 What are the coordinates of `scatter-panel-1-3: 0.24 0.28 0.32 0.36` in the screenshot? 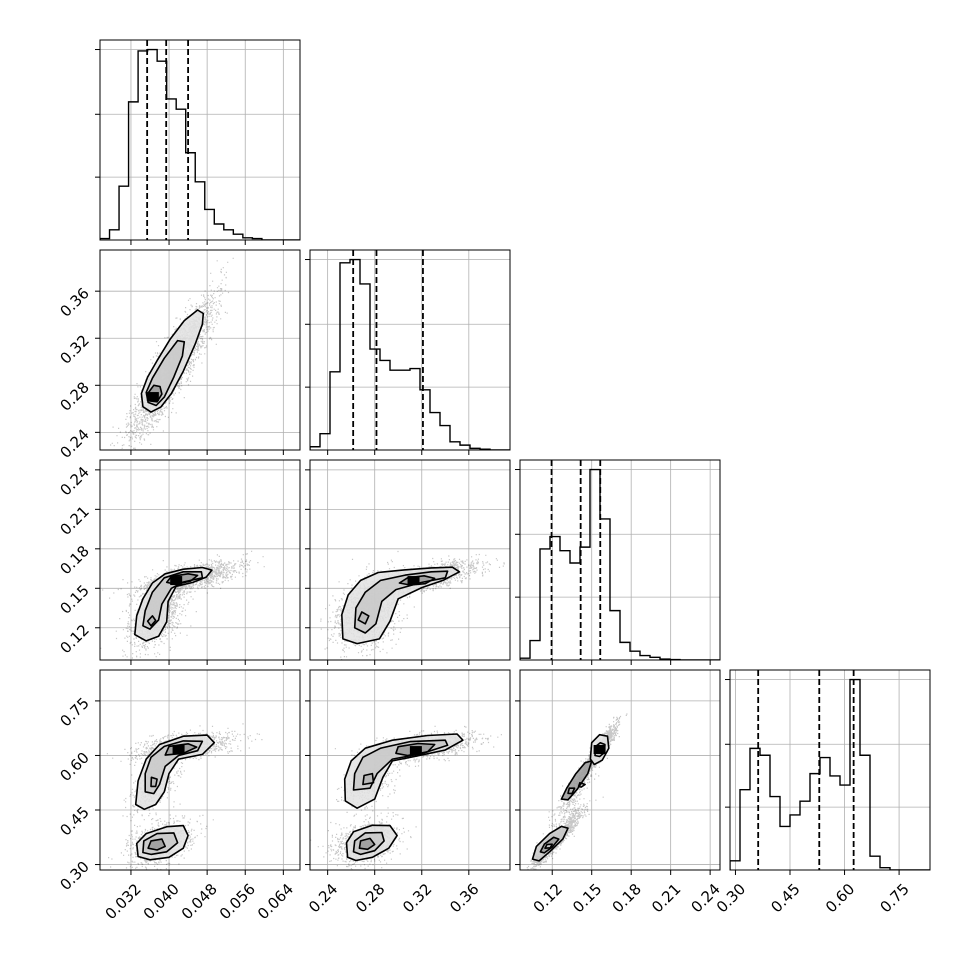 It's located at (408, 792).